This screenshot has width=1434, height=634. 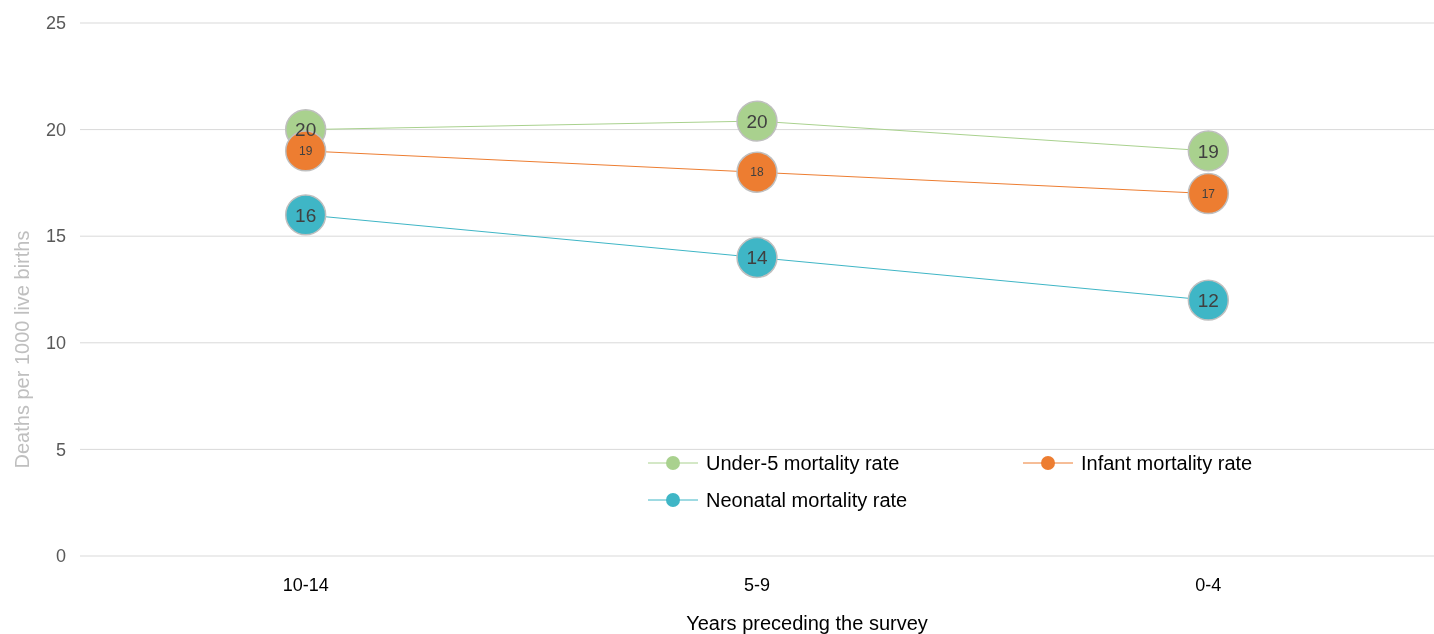 I want to click on x-tick-label: 0-4, so click(x=1208, y=584).